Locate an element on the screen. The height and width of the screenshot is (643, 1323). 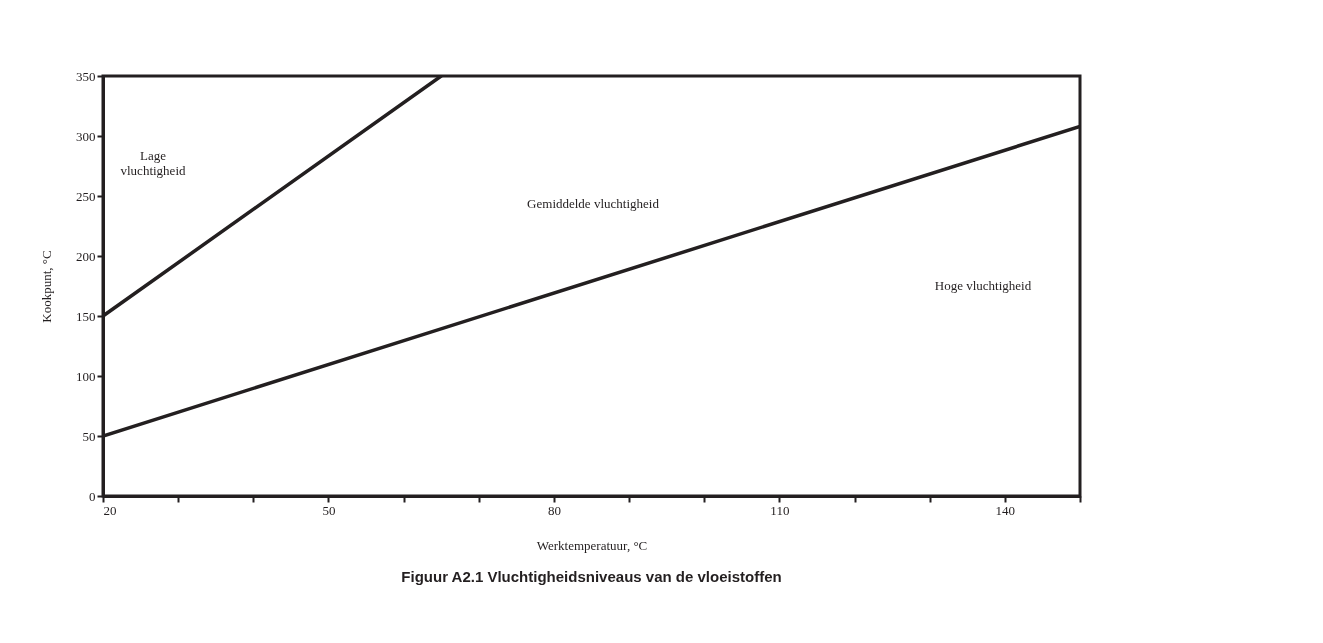
annotation: Gemiddelde vluchtigheid is located at coordinates (593, 203).